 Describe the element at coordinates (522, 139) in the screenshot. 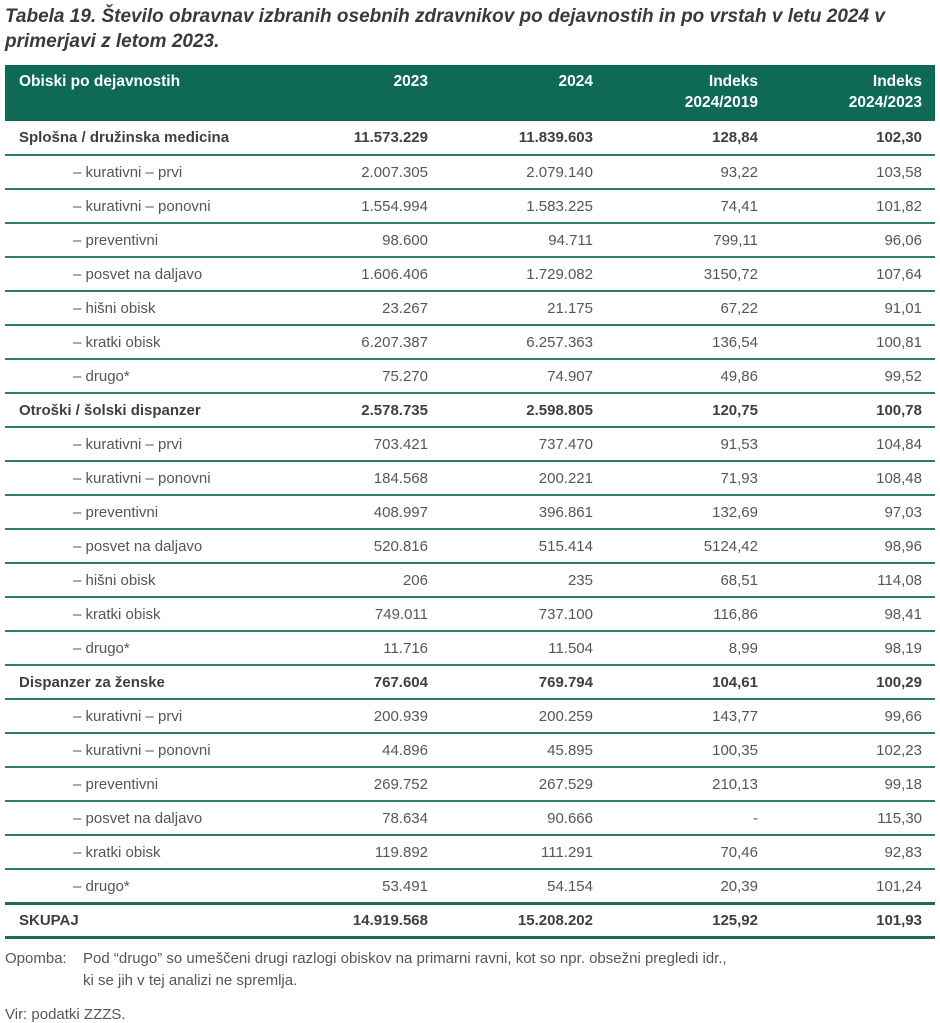

I see `cell-2024: 11.839.603` at that location.